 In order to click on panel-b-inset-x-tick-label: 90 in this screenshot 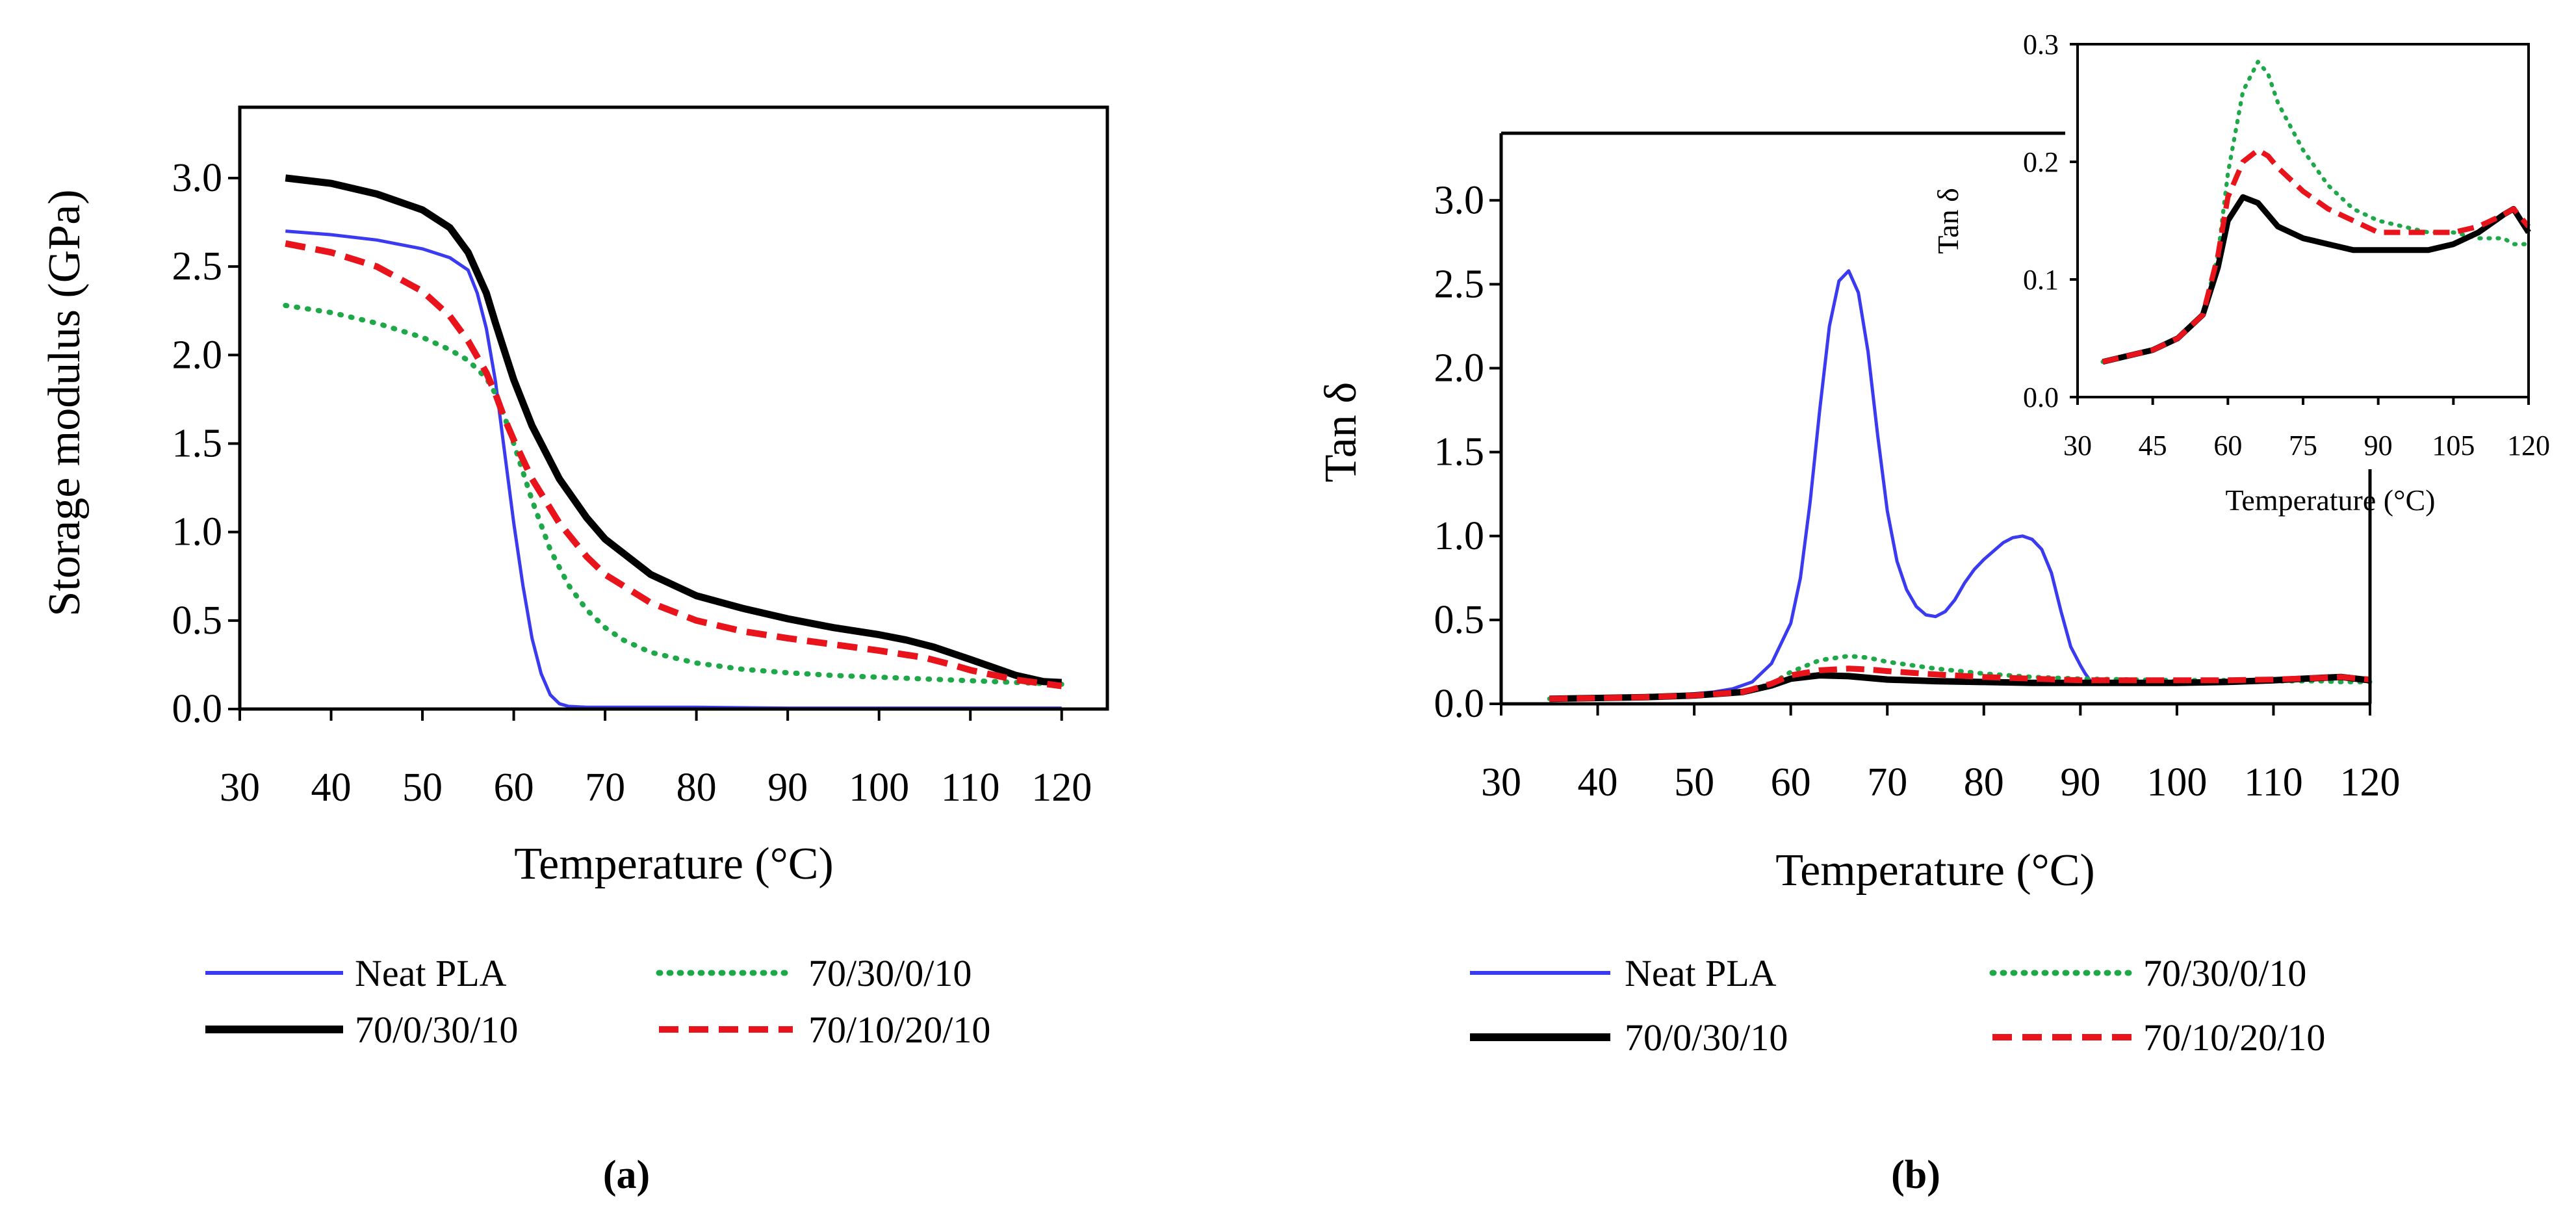, I will do `click(2379, 446)`.